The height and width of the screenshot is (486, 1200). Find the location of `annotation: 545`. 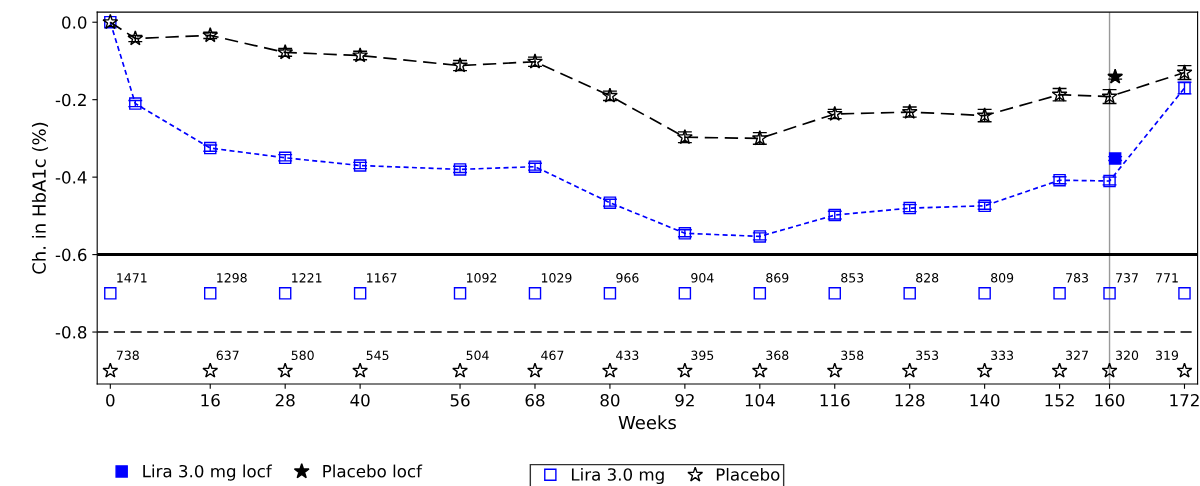

annotation: 545 is located at coordinates (377, 355).